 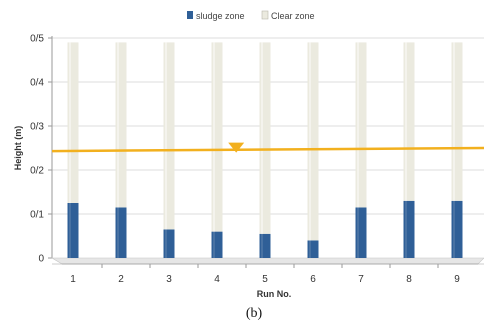 I want to click on water-level-line, so click(x=267, y=149).